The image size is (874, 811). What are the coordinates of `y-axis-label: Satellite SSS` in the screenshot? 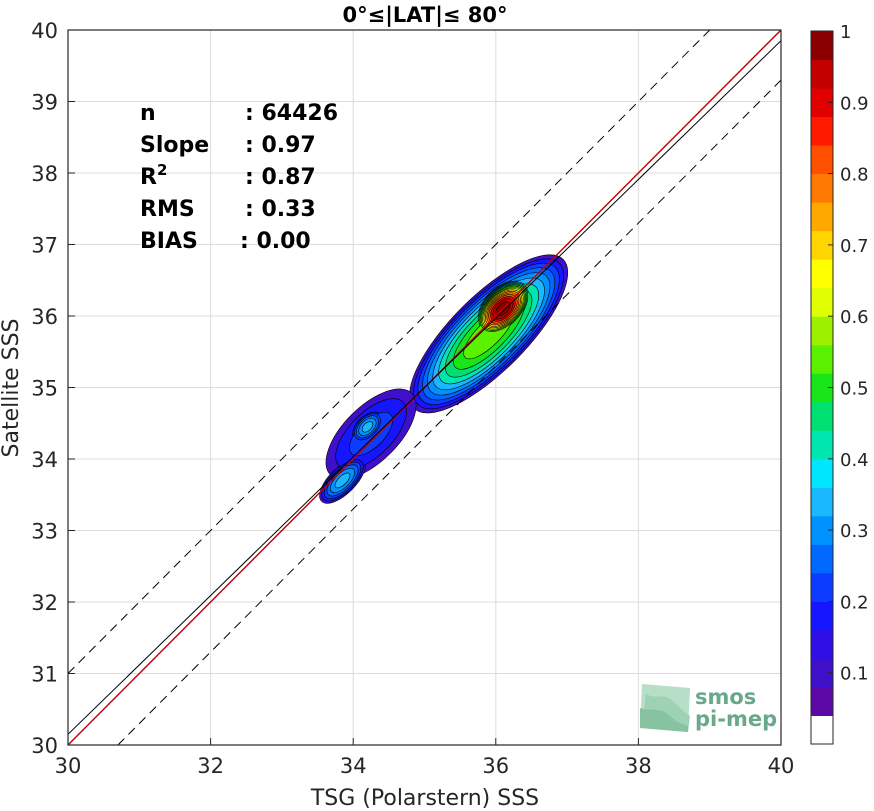 It's located at (12, 388).